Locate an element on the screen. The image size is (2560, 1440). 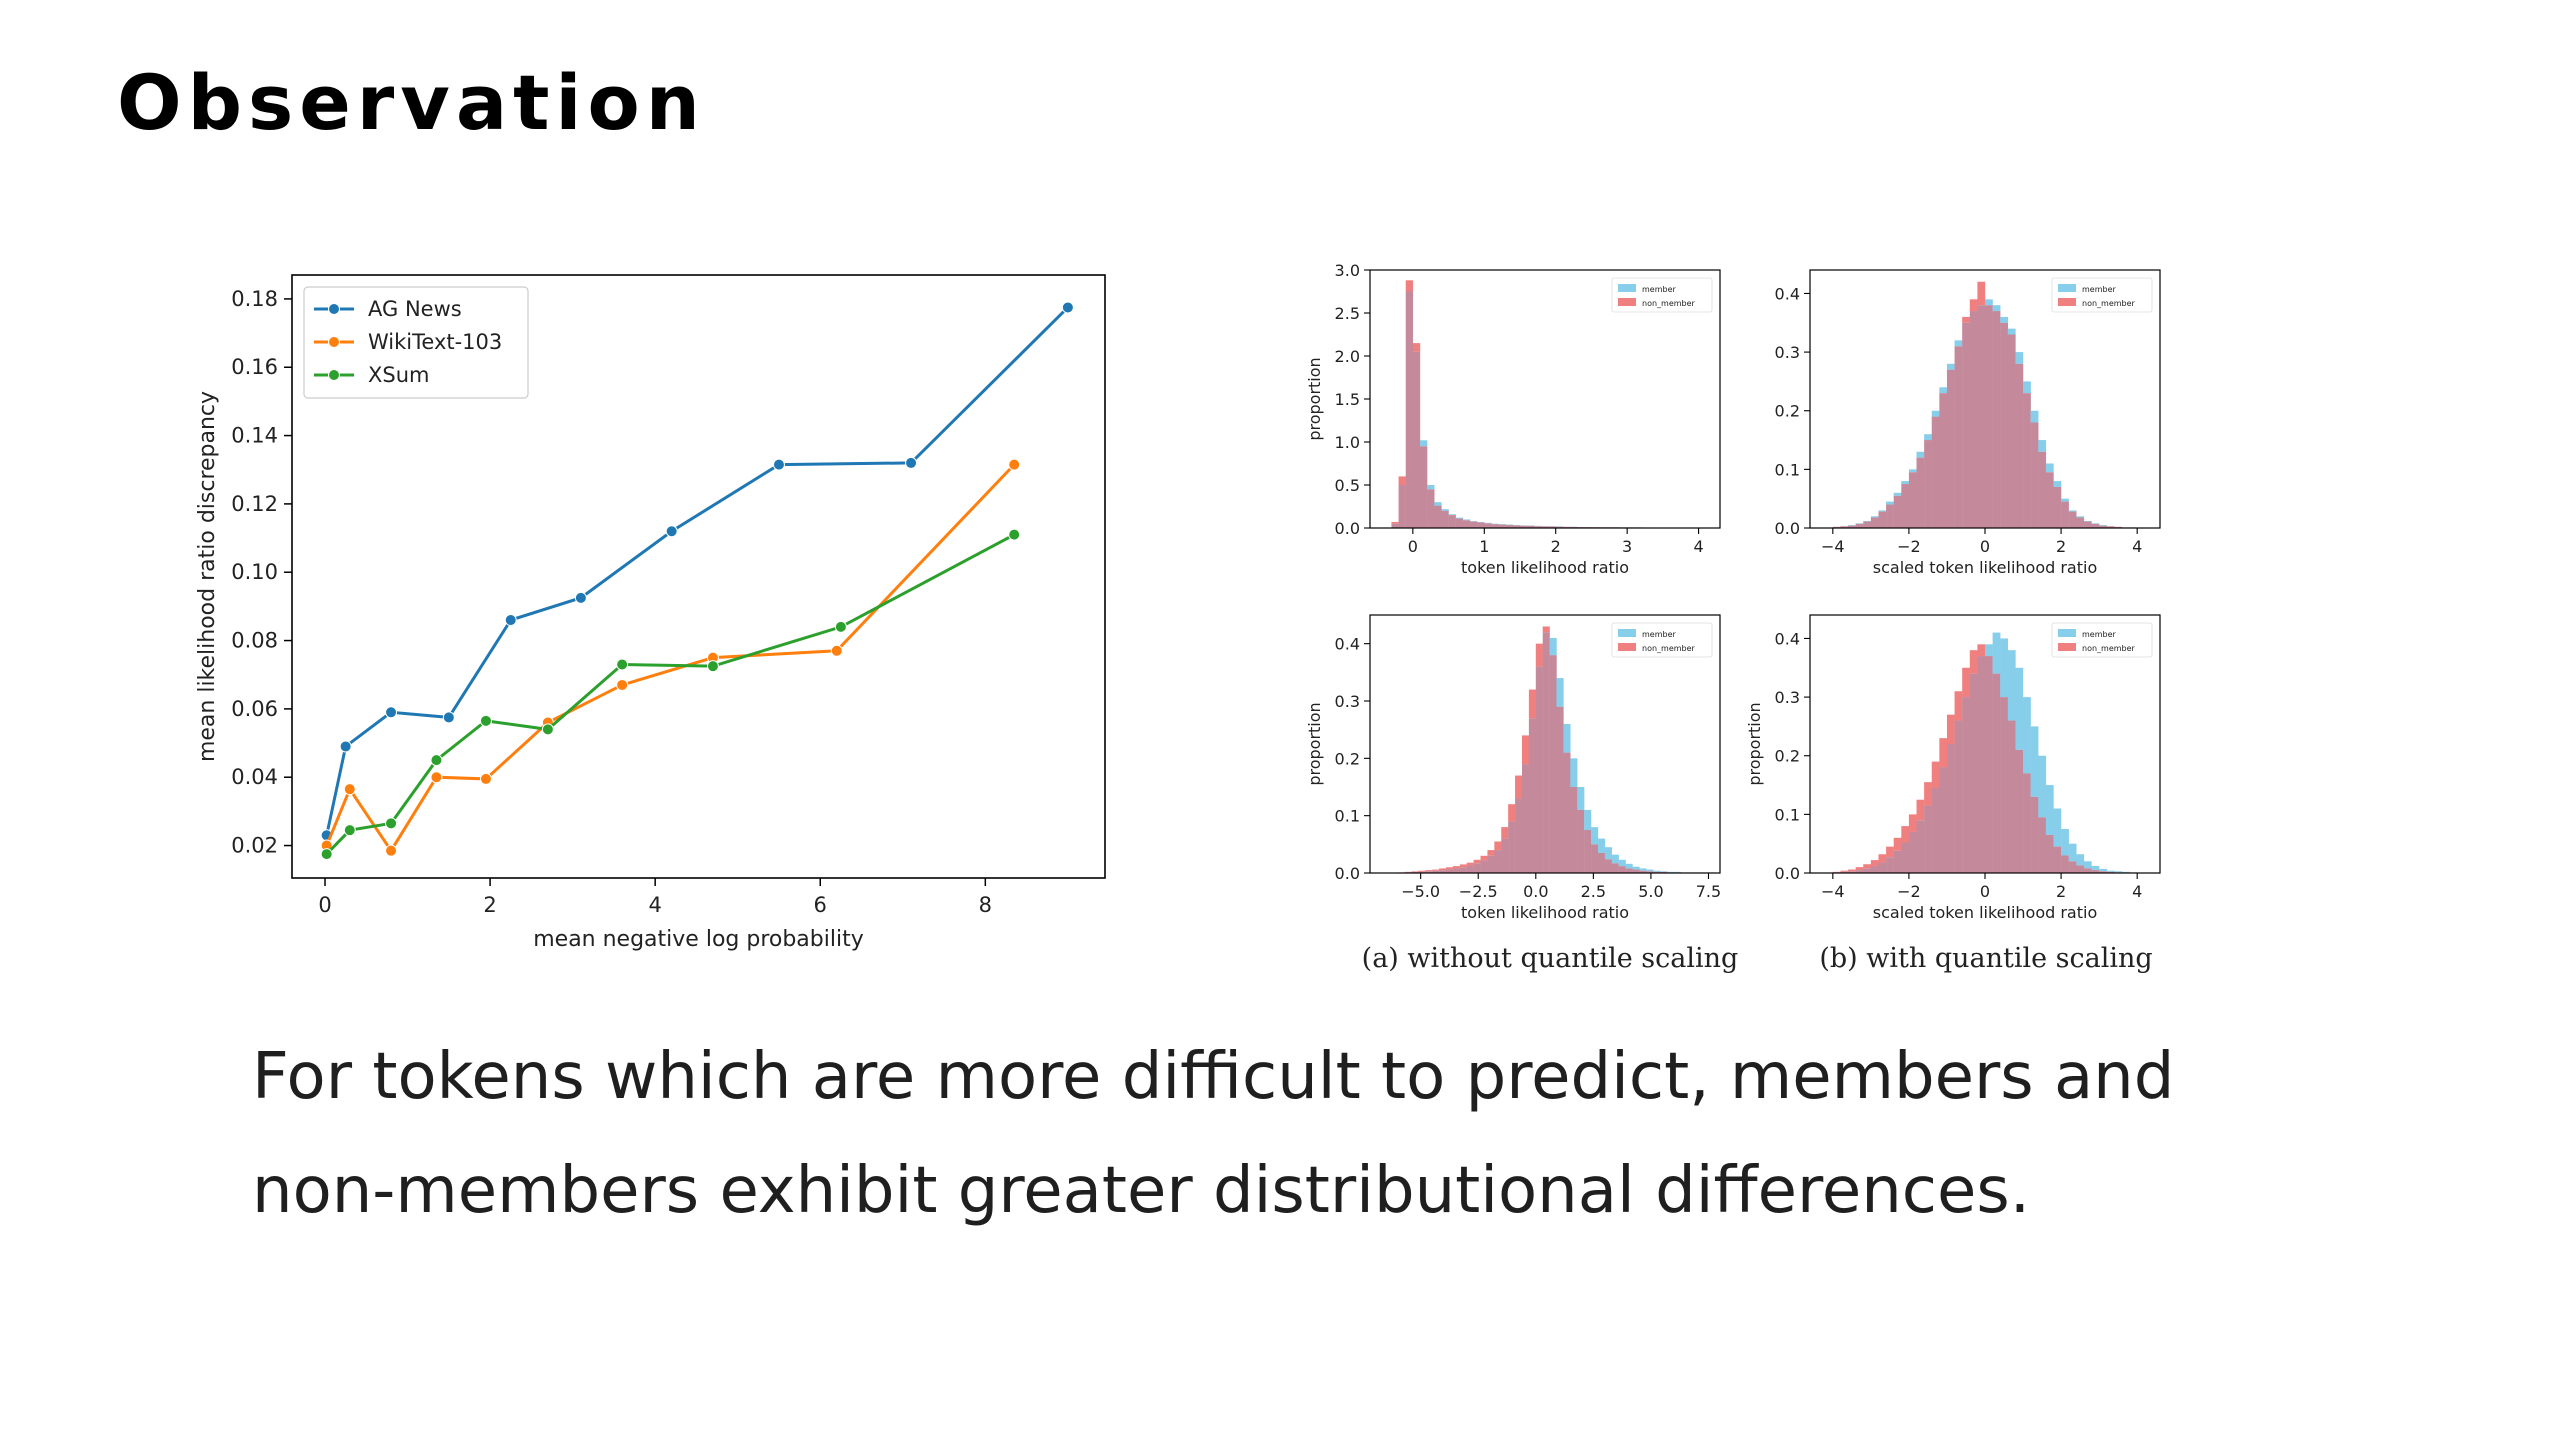
x-tick-label: 8 is located at coordinates (985, 905).